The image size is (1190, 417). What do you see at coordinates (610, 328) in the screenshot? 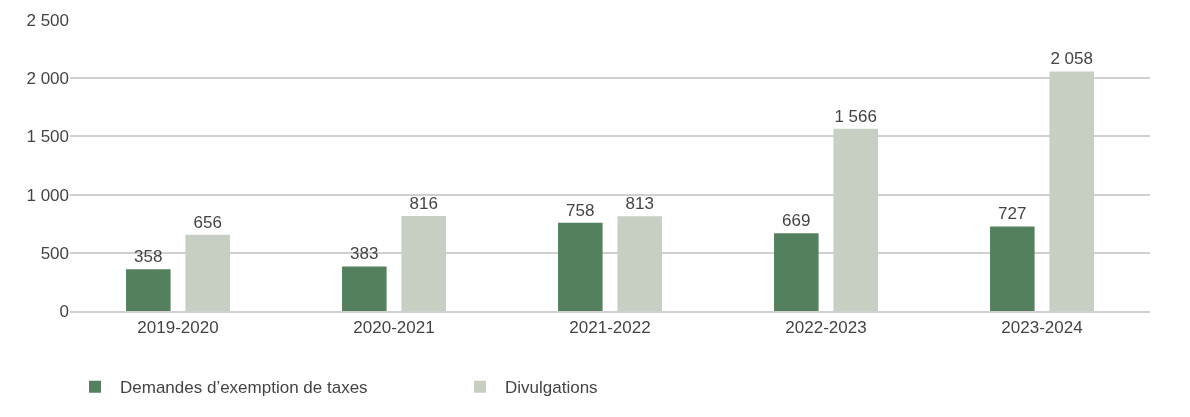
I see `x-tick-label: 2021-2022` at bounding box center [610, 328].